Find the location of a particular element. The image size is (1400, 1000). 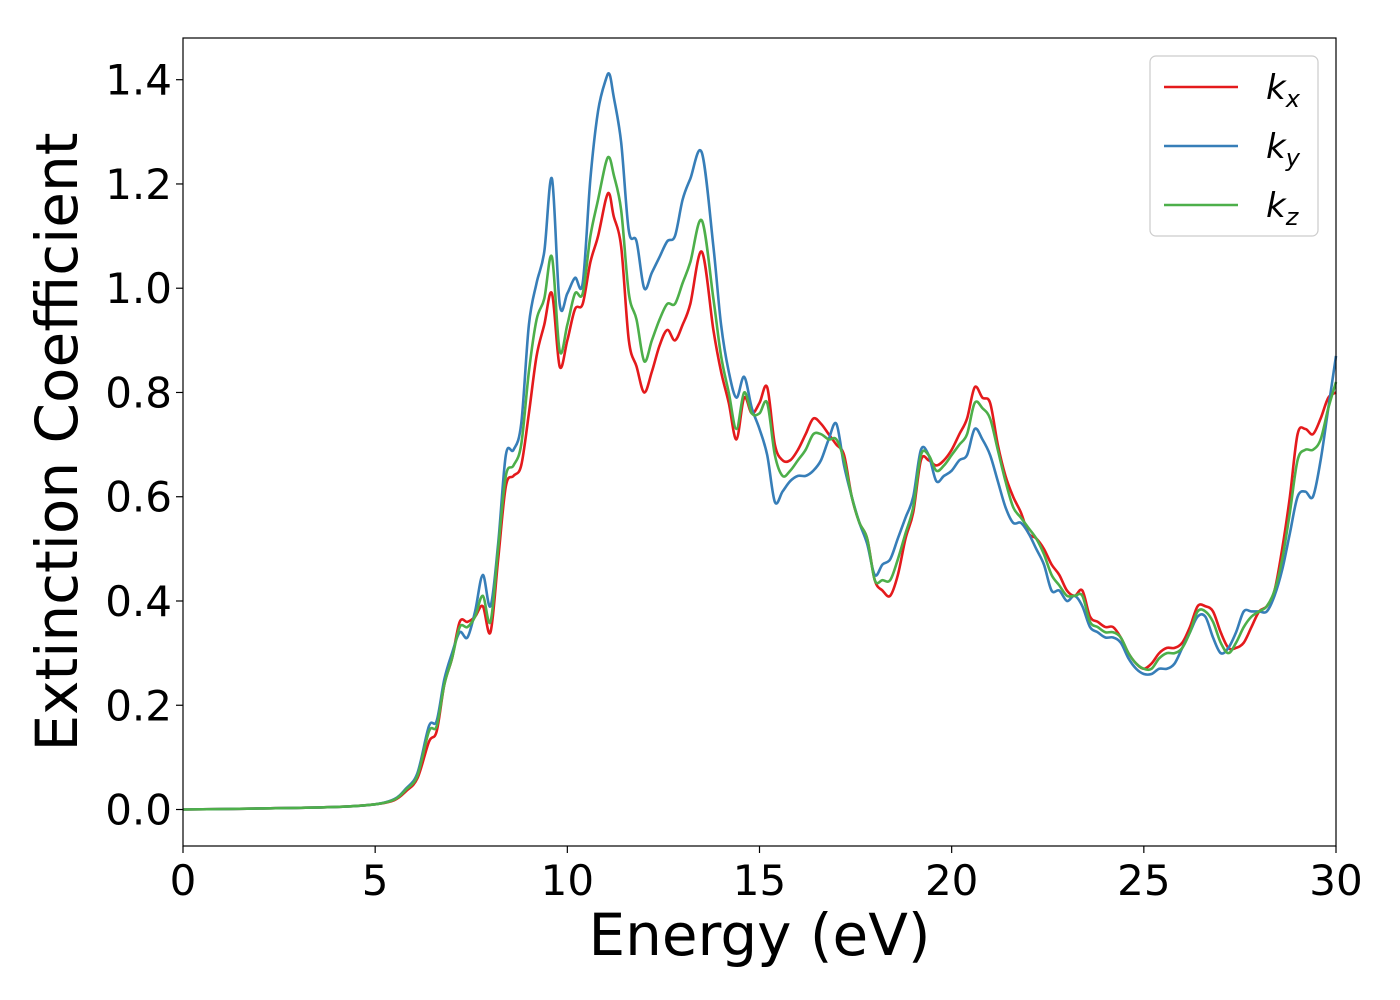

x-tick-label: 10 is located at coordinates (567, 880).